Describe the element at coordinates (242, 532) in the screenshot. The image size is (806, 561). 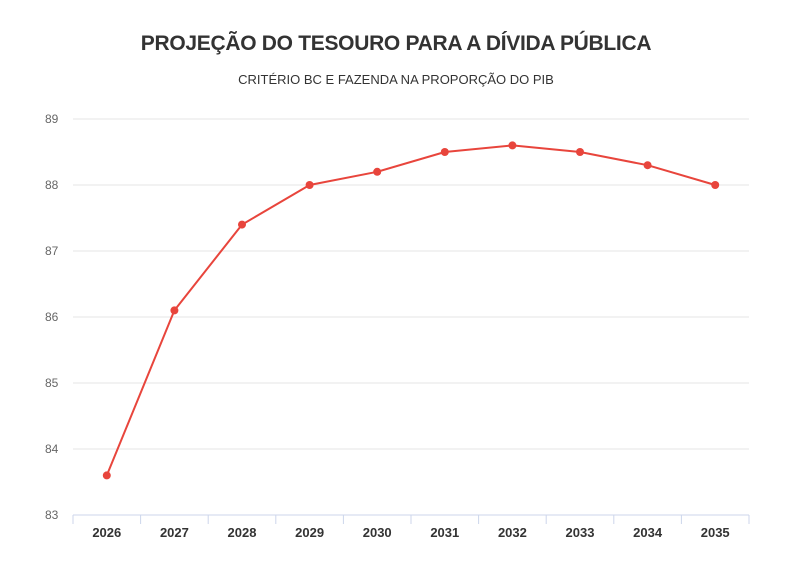
I see `x-tick-label: 2028` at that location.